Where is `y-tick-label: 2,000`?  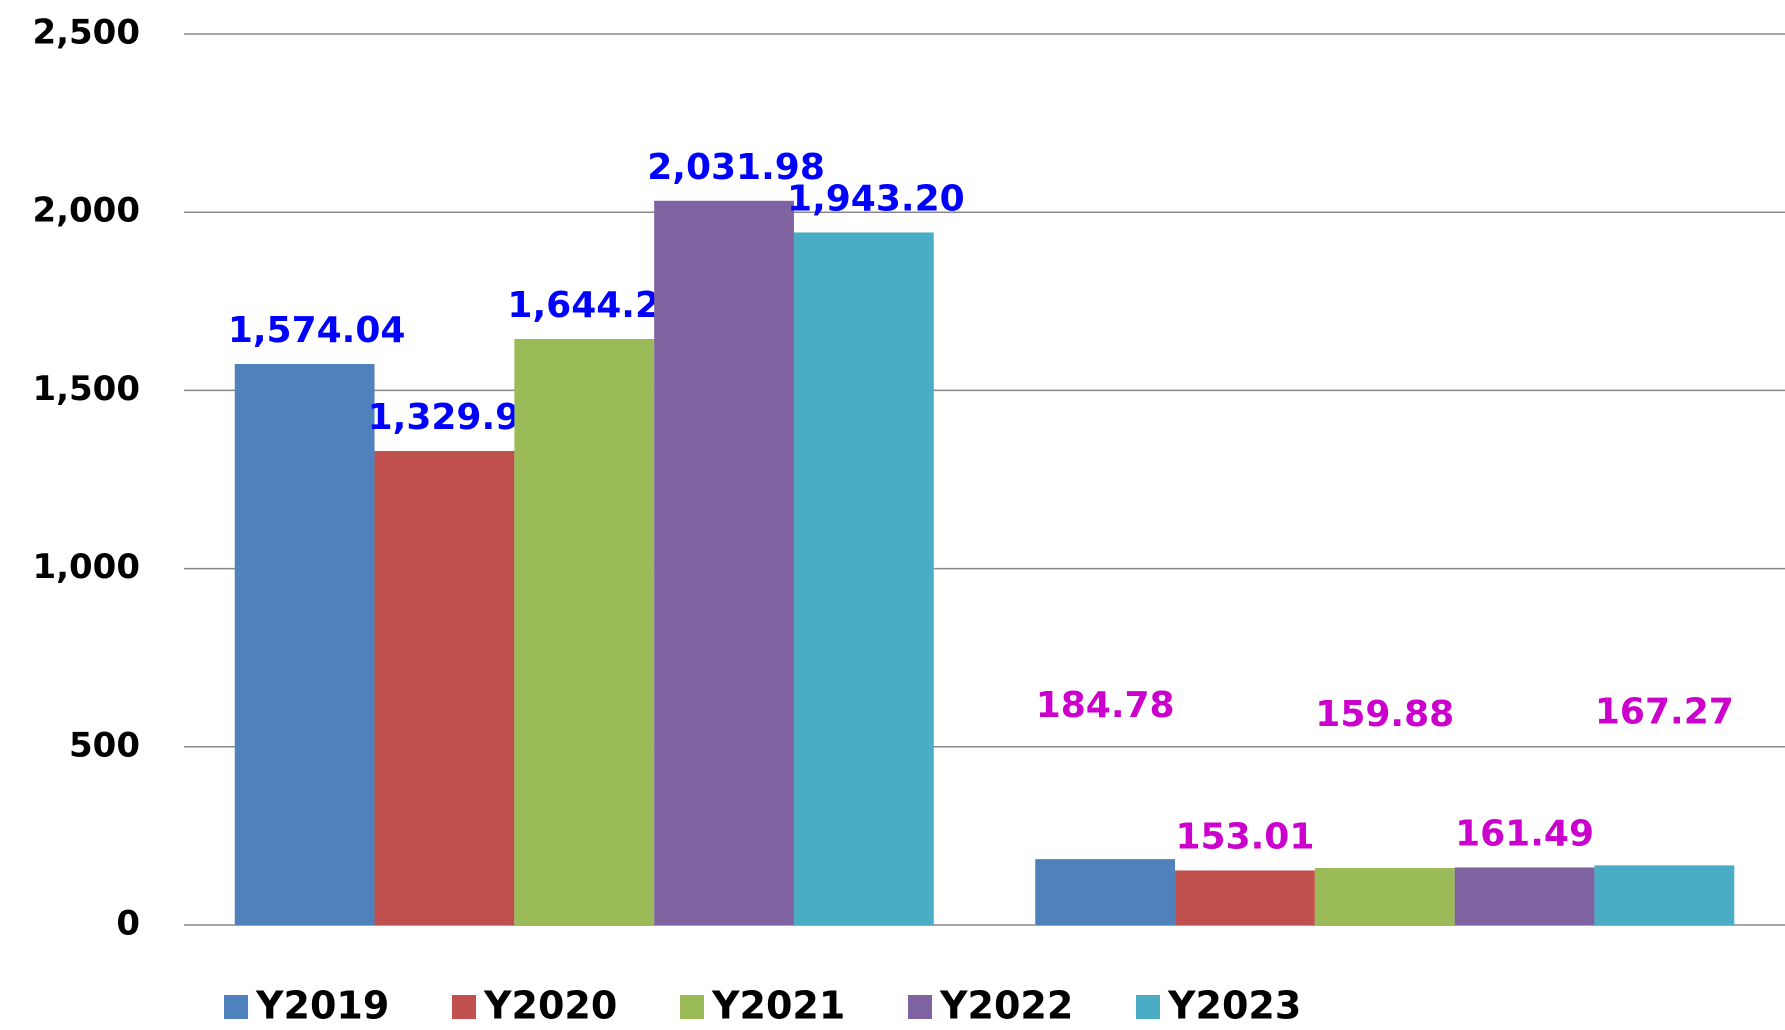
y-tick-label: 2,000 is located at coordinates (86, 211).